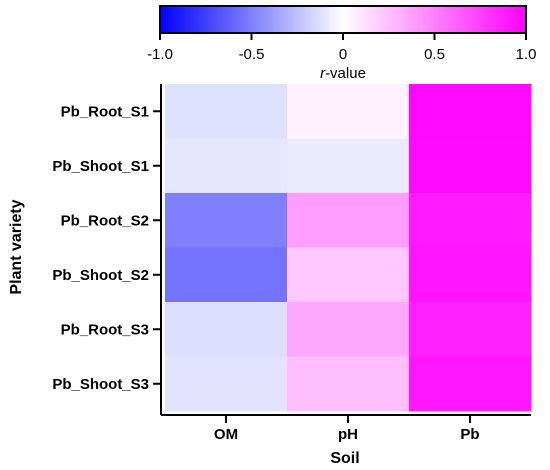 Image resolution: width=550 pixels, height=470 pixels. I want to click on colorbar-tick-label: 1.0, so click(526, 54).